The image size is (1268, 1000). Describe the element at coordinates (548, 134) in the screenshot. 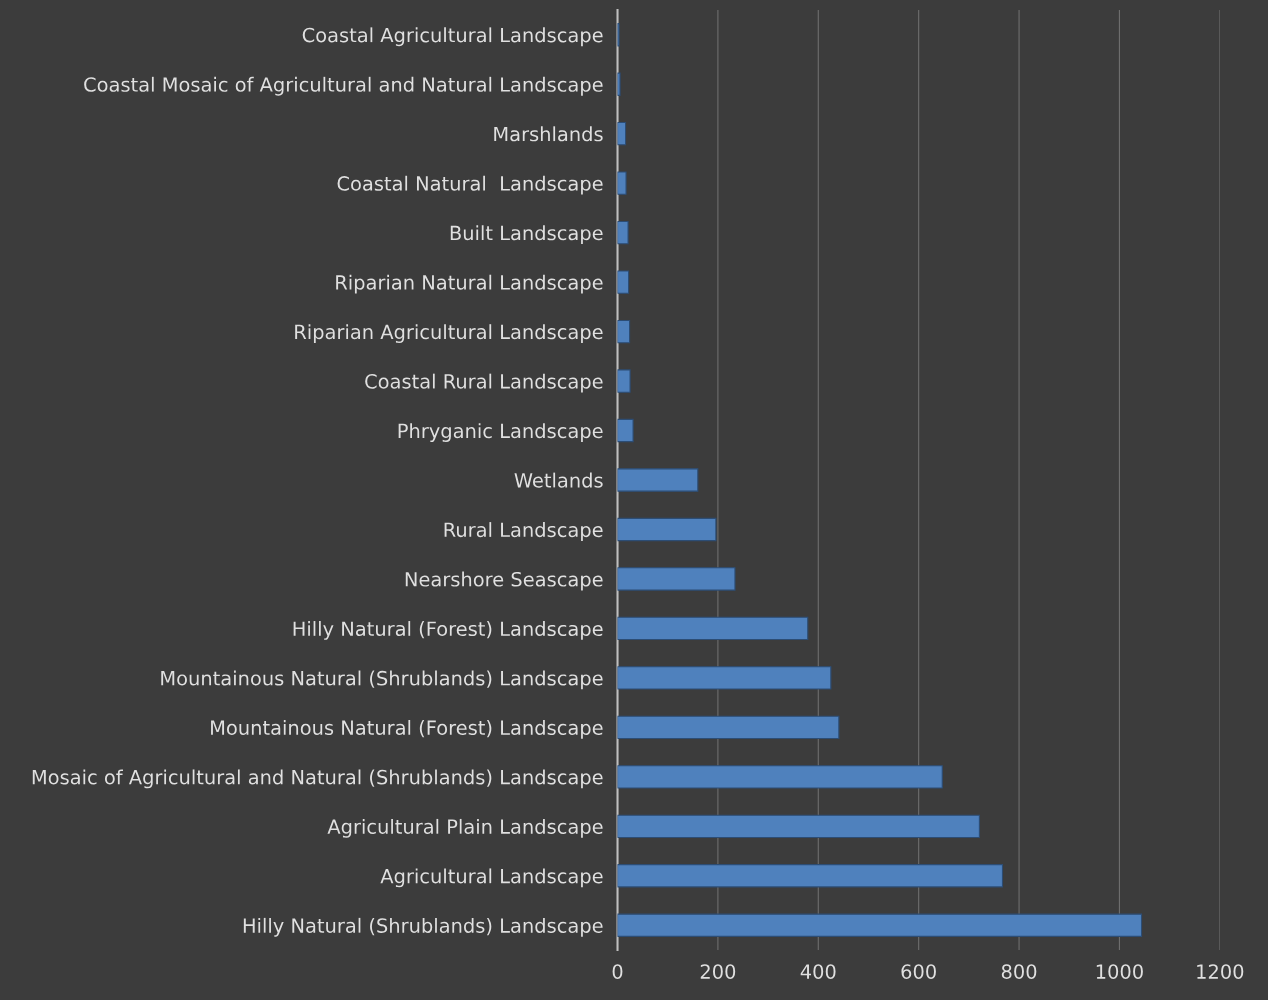

I see `y-tick-label: Marshlands` at that location.